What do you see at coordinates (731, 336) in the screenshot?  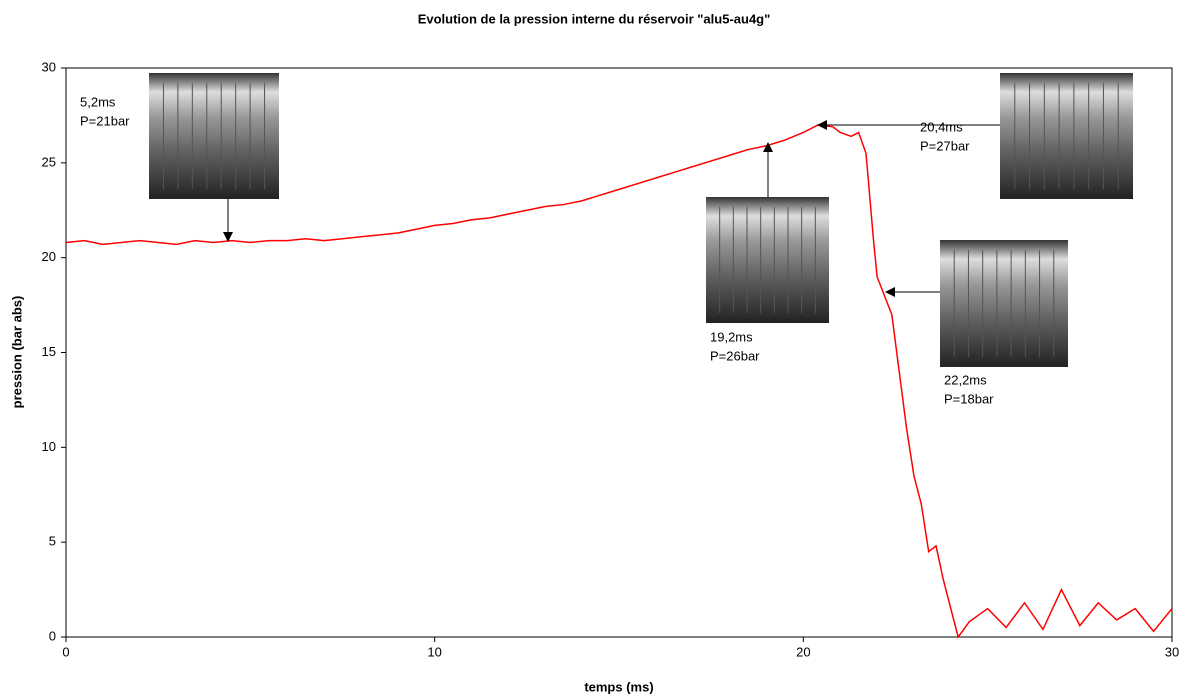 I see `annotation-time: 19,2ms` at bounding box center [731, 336].